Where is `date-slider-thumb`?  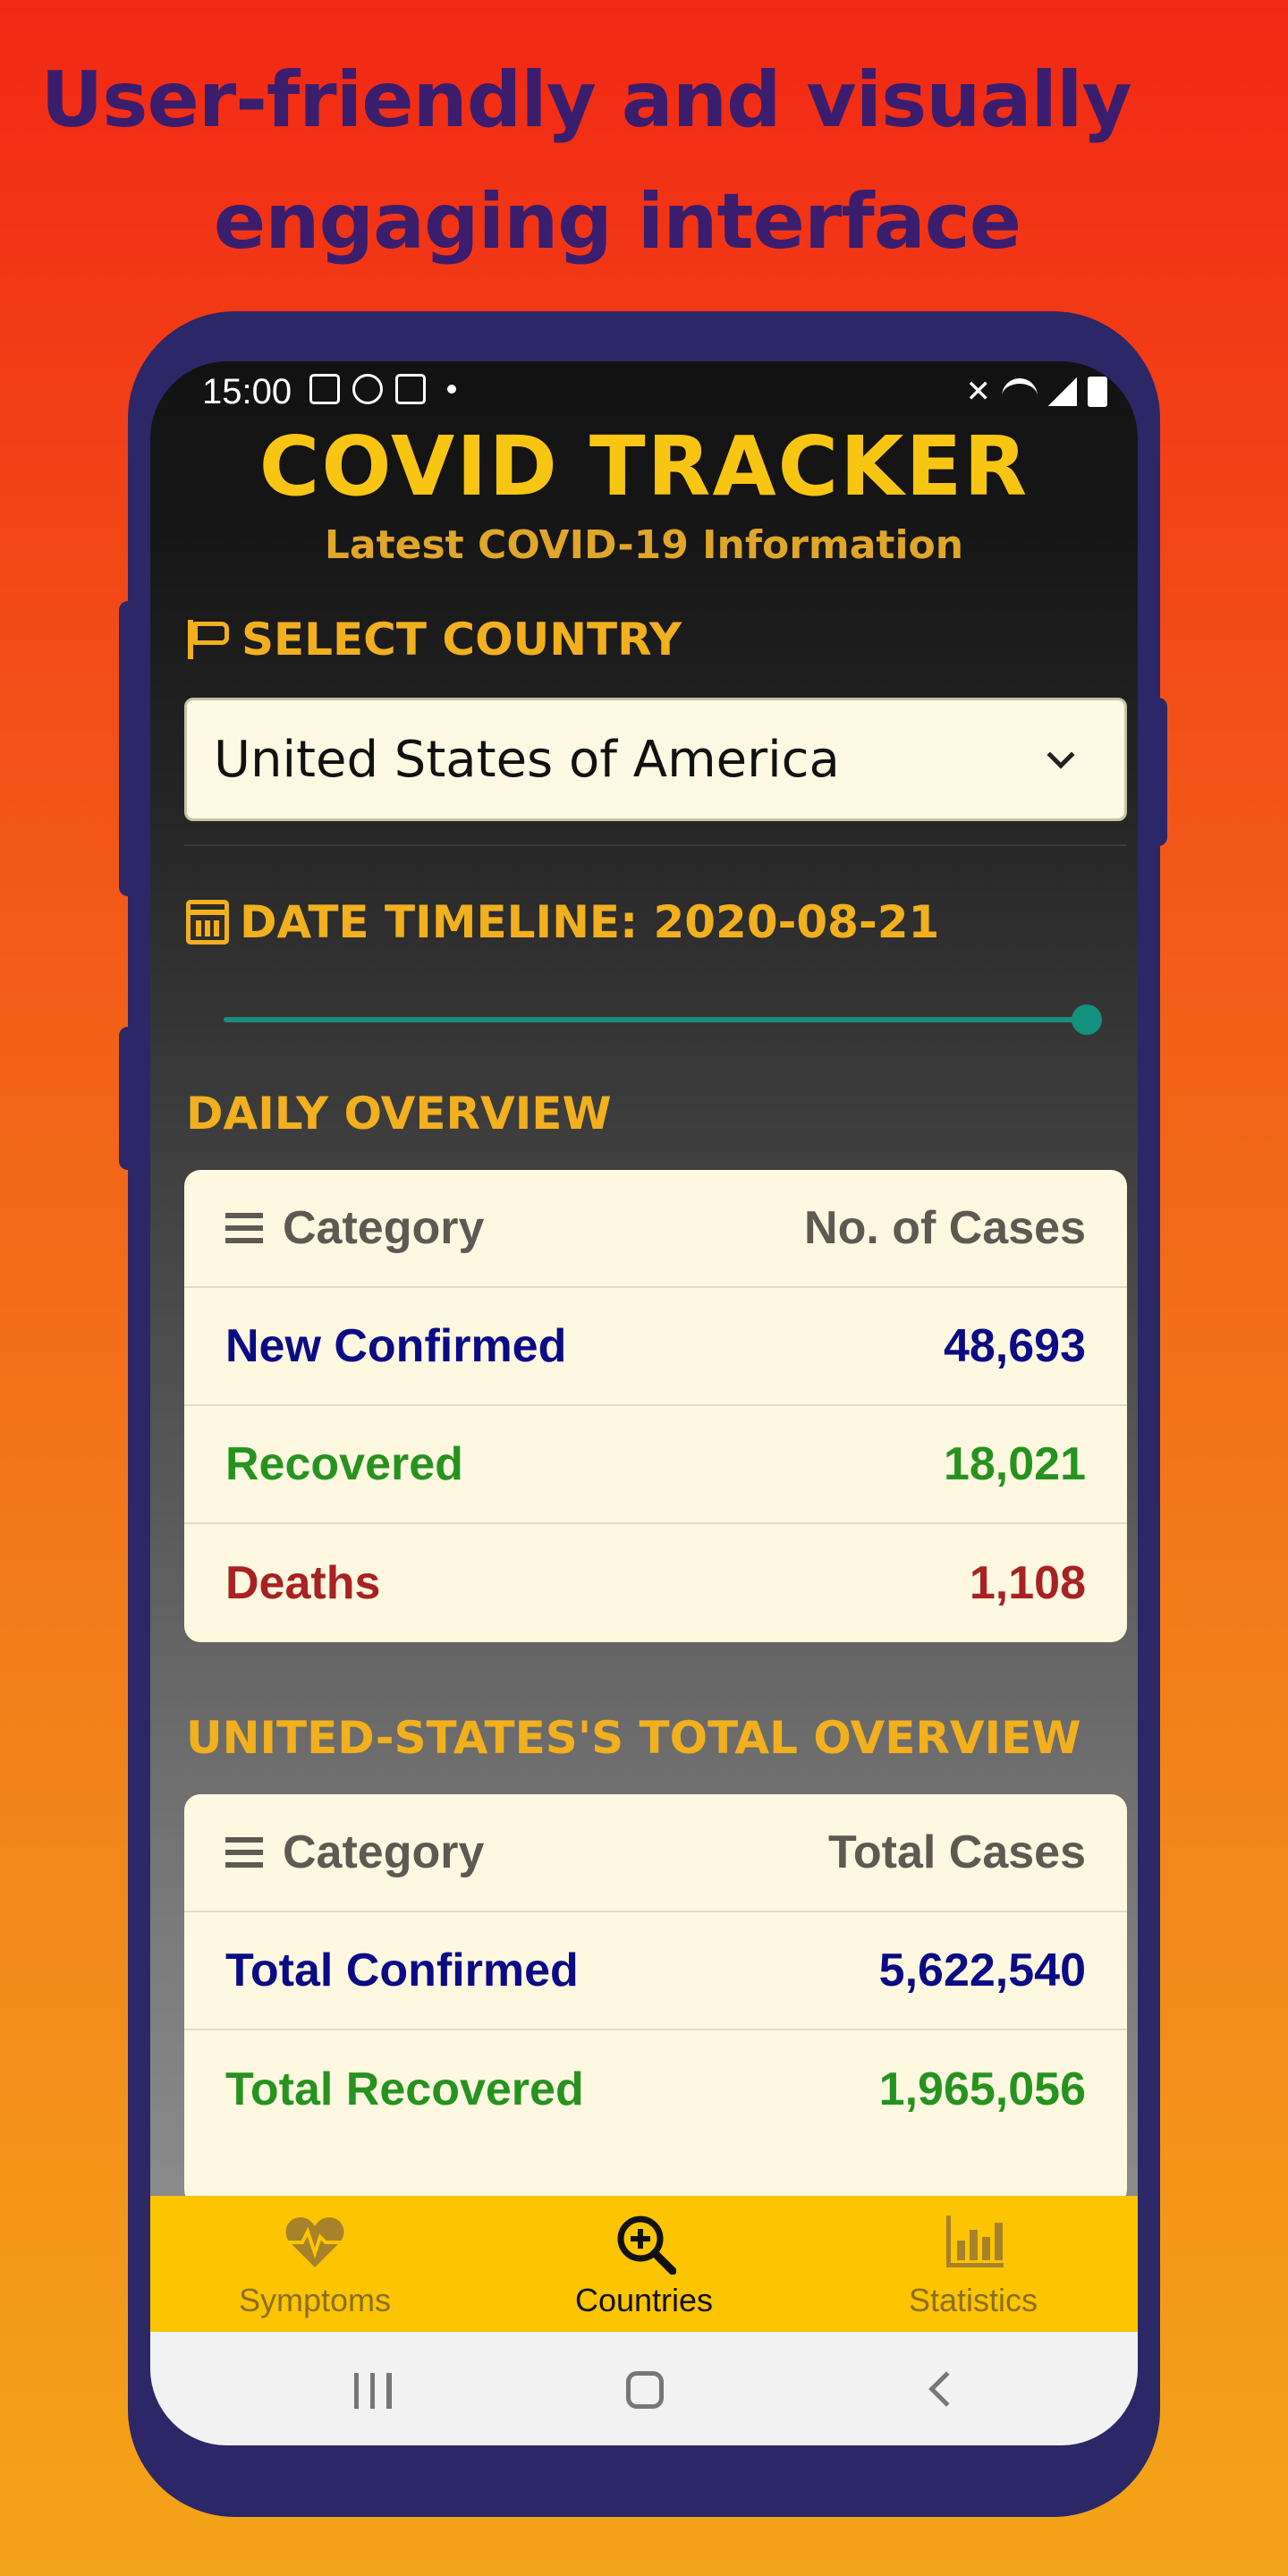
date-slider-thumb is located at coordinates (1087, 1019).